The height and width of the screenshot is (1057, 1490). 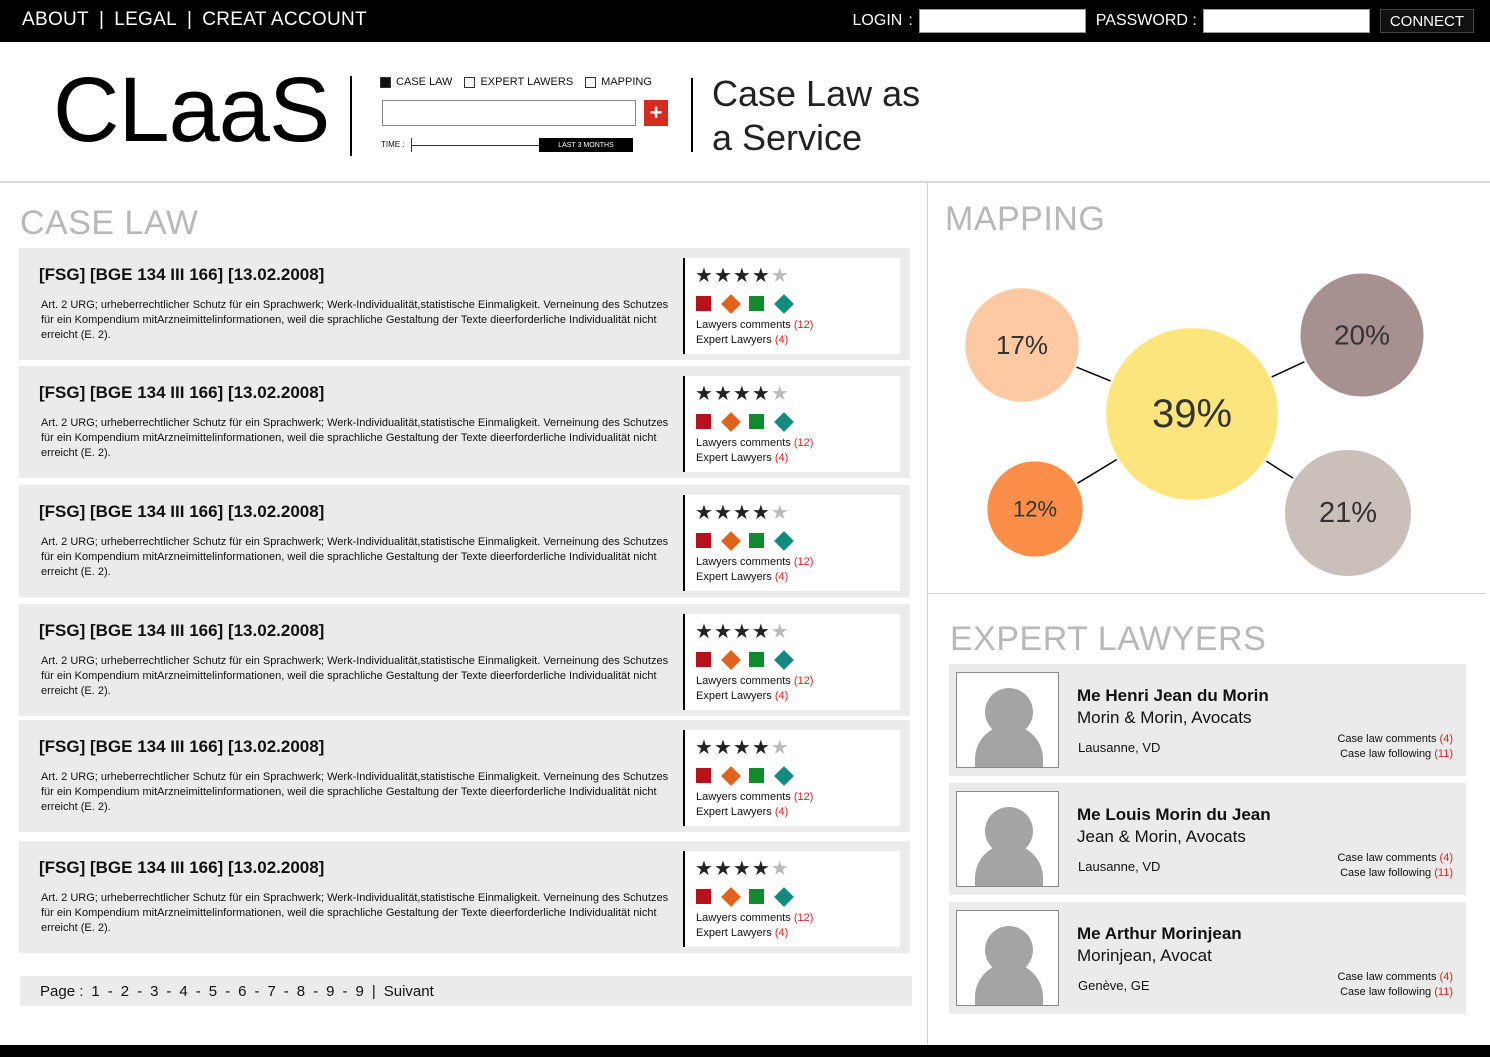 What do you see at coordinates (271, 991) in the screenshot?
I see `page-link: 7` at bounding box center [271, 991].